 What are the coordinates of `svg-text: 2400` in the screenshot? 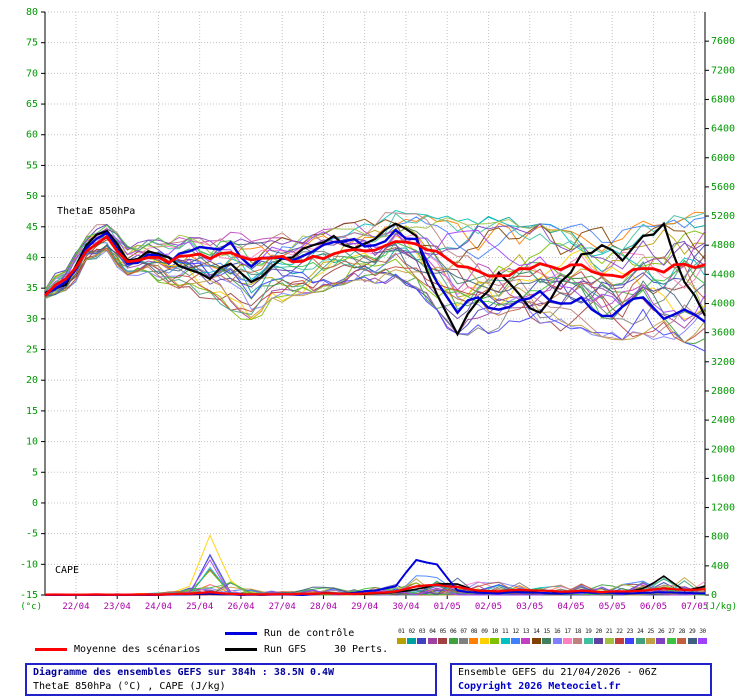 It's located at (723, 420).